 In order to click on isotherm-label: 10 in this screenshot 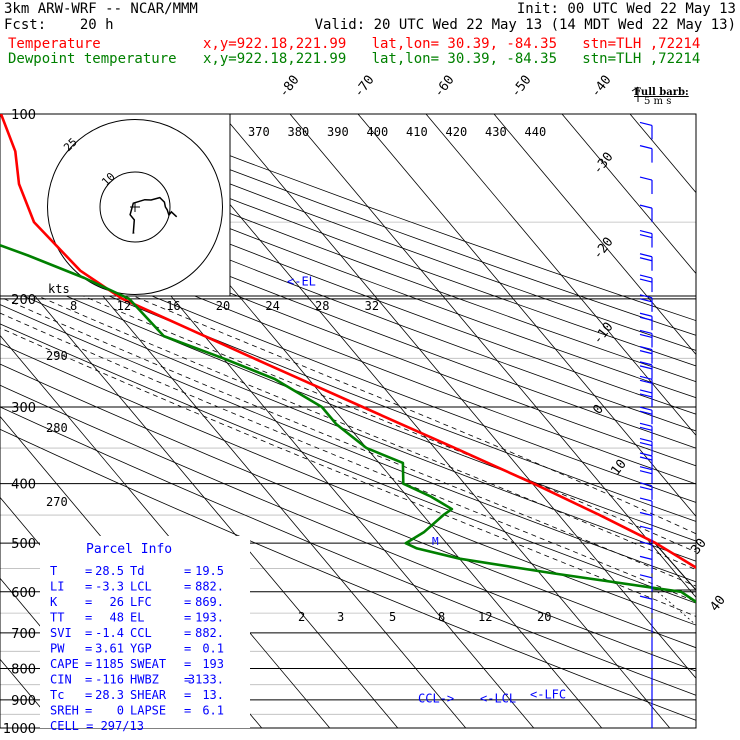, I will do `click(618, 468)`.